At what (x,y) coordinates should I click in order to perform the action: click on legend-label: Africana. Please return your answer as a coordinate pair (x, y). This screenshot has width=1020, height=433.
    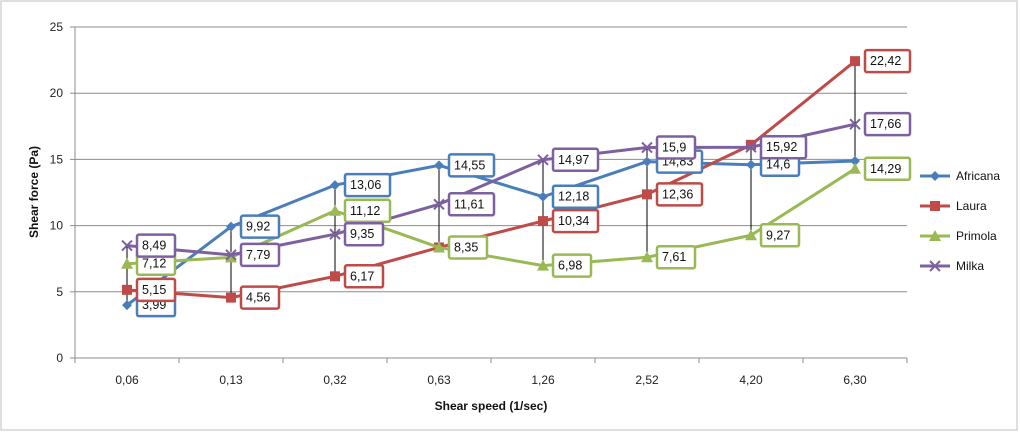
    Looking at the image, I should click on (978, 176).